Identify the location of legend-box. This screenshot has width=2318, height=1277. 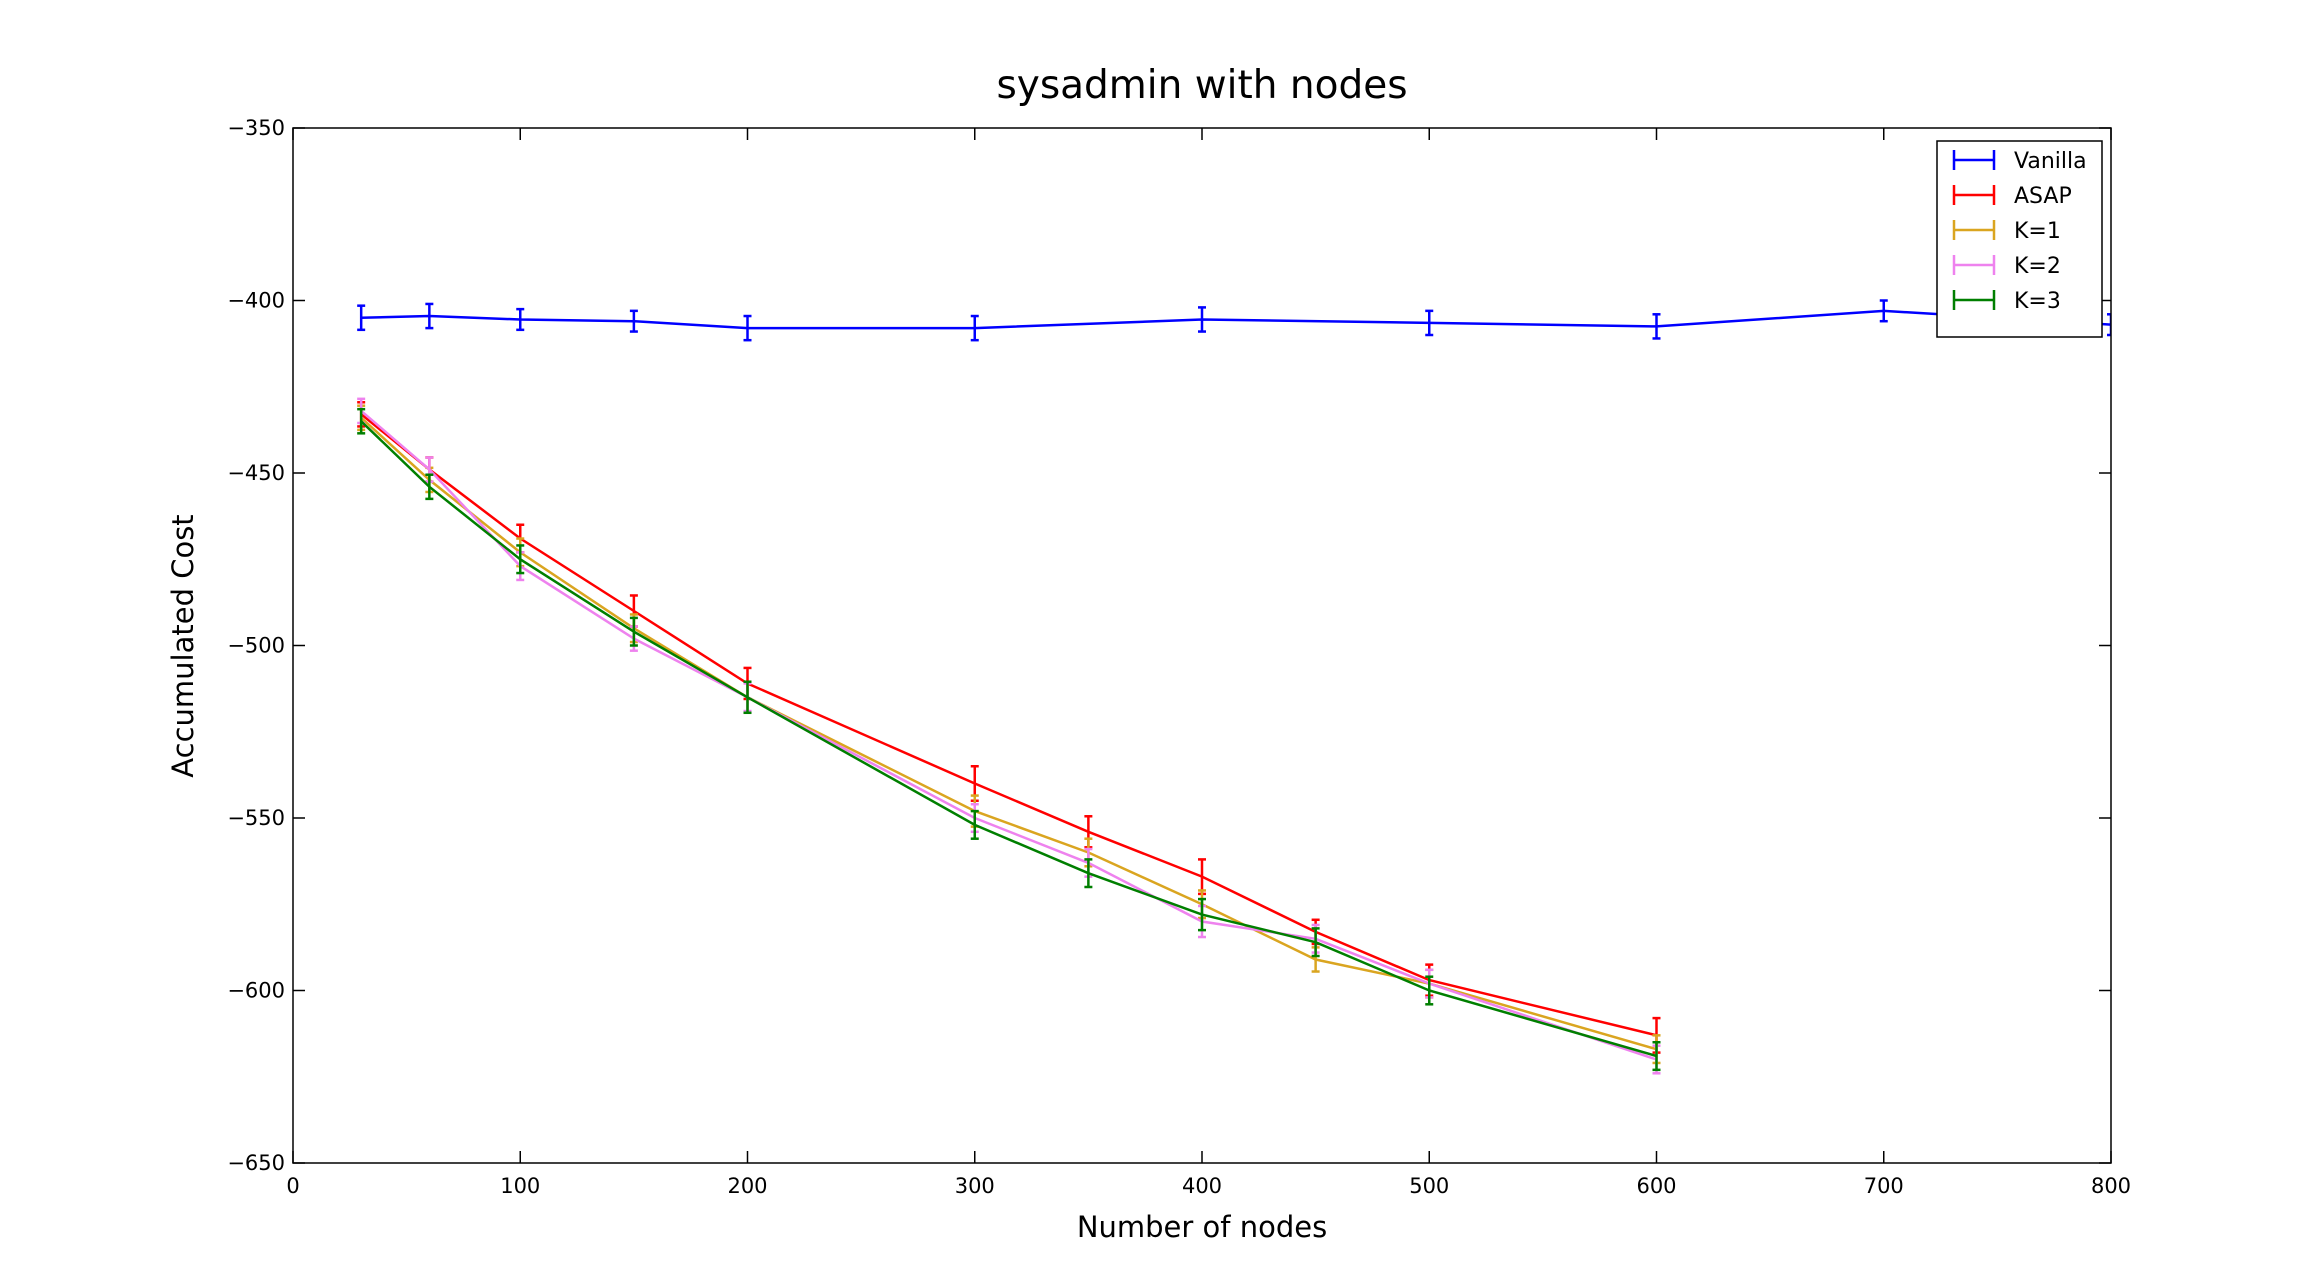
(2019, 239).